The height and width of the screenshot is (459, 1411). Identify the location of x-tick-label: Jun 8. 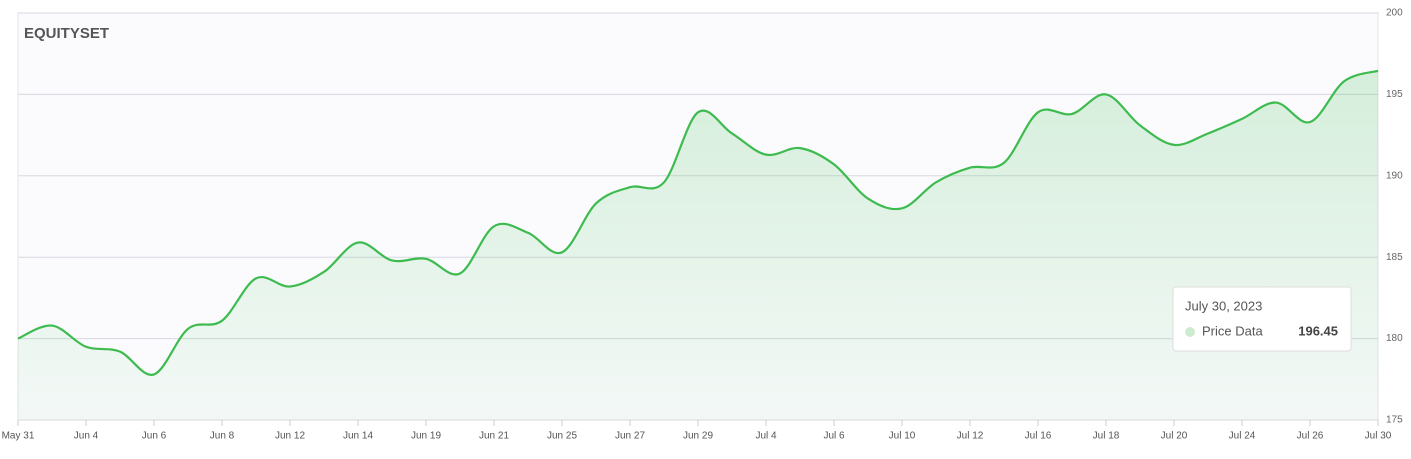
(222, 436).